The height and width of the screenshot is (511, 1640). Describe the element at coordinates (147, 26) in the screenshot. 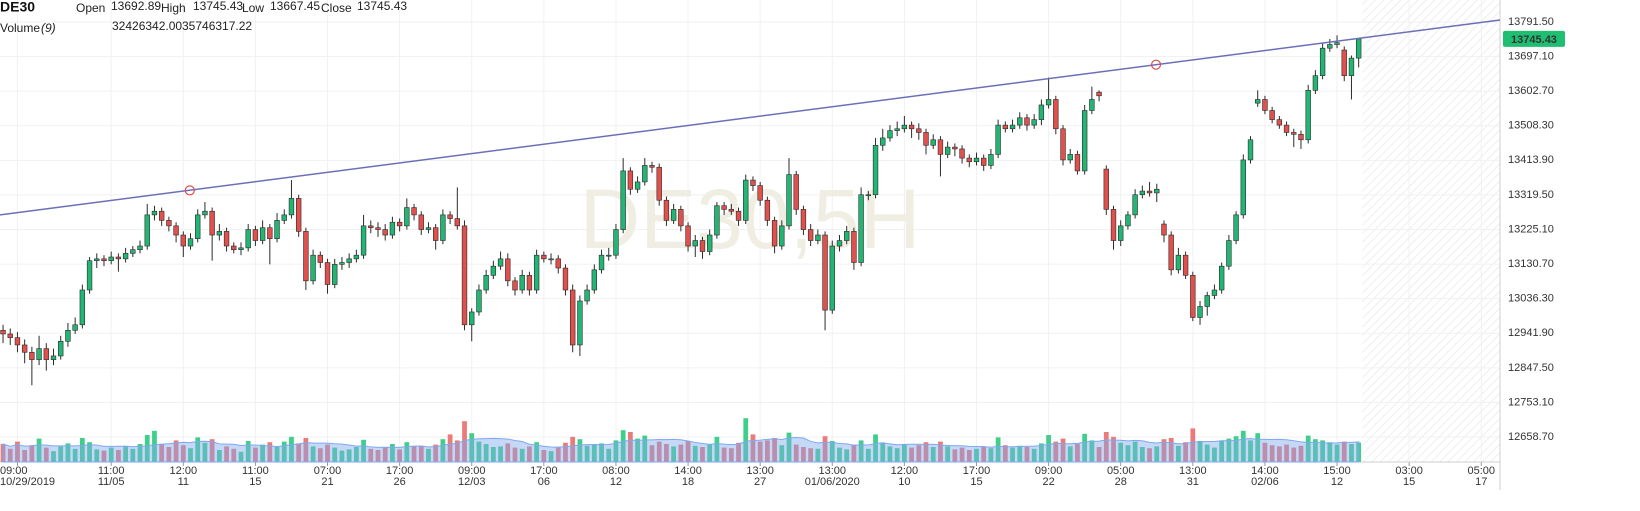

I see `volume-value: 32426342.00` at that location.